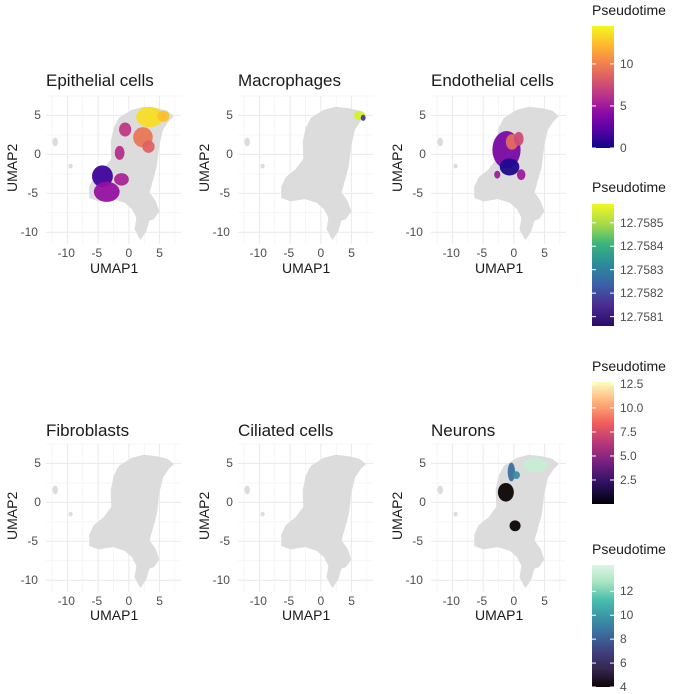 This screenshot has width=676, height=694. Describe the element at coordinates (498, 517) in the screenshot. I see `panel-neurons-plot` at that location.